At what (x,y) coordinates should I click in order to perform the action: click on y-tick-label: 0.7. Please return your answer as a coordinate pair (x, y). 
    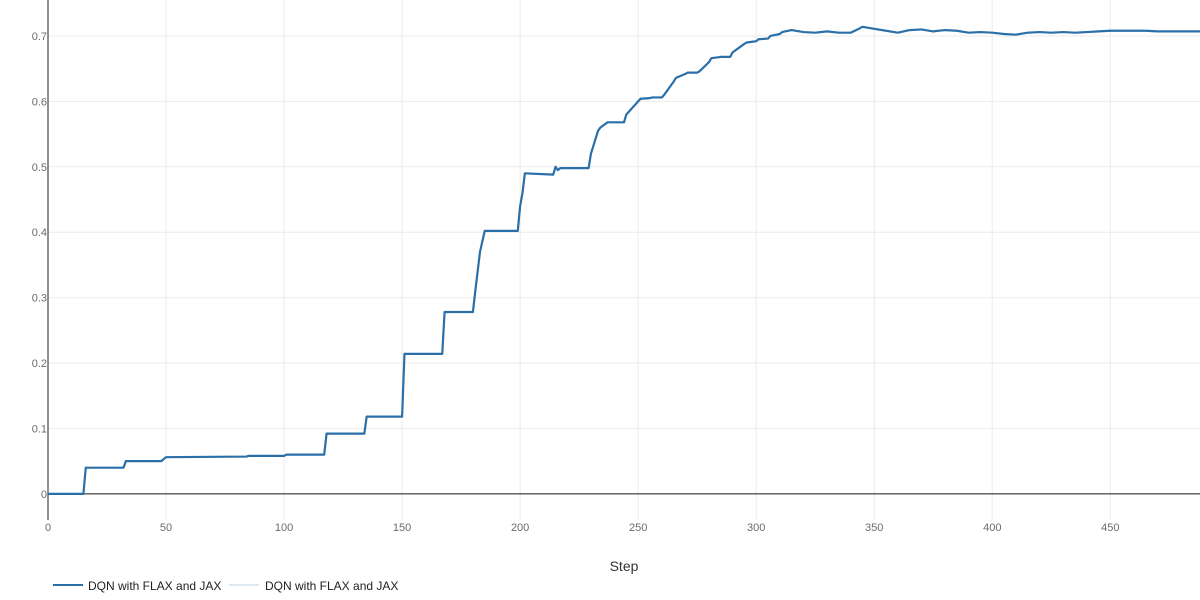
    Looking at the image, I should click on (39, 37).